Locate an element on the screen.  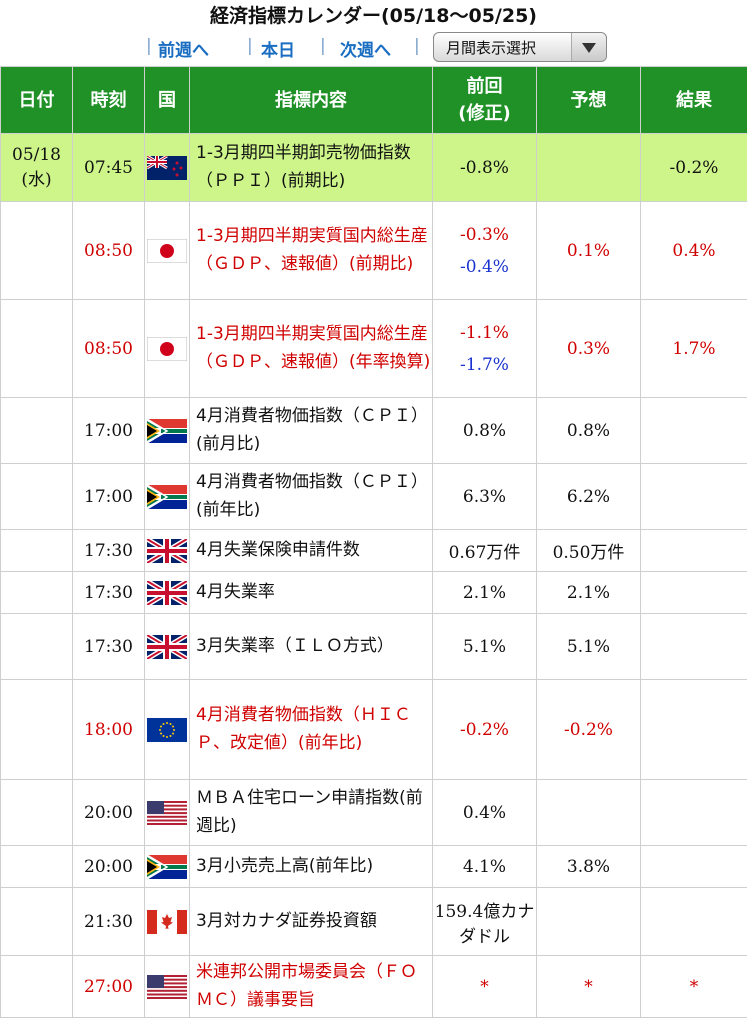
time-cell: 21:30 is located at coordinates (108, 921).